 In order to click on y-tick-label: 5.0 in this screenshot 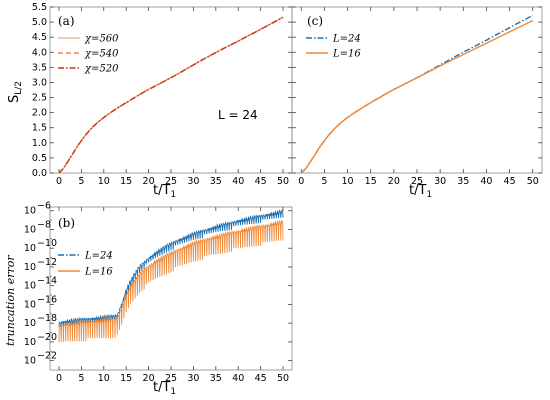, I will do `click(39, 22)`.